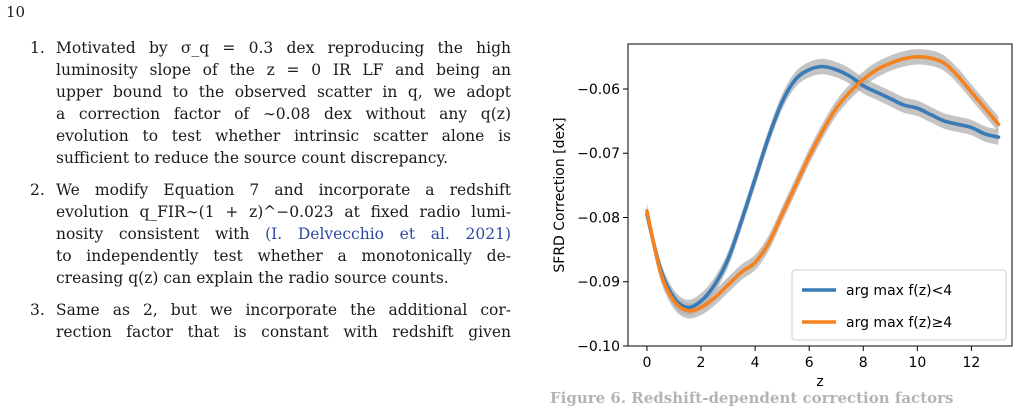 This screenshot has height=409, width=1028. Describe the element at coordinates (37, 48) in the screenshot. I see `list-item-number: 1.` at that location.